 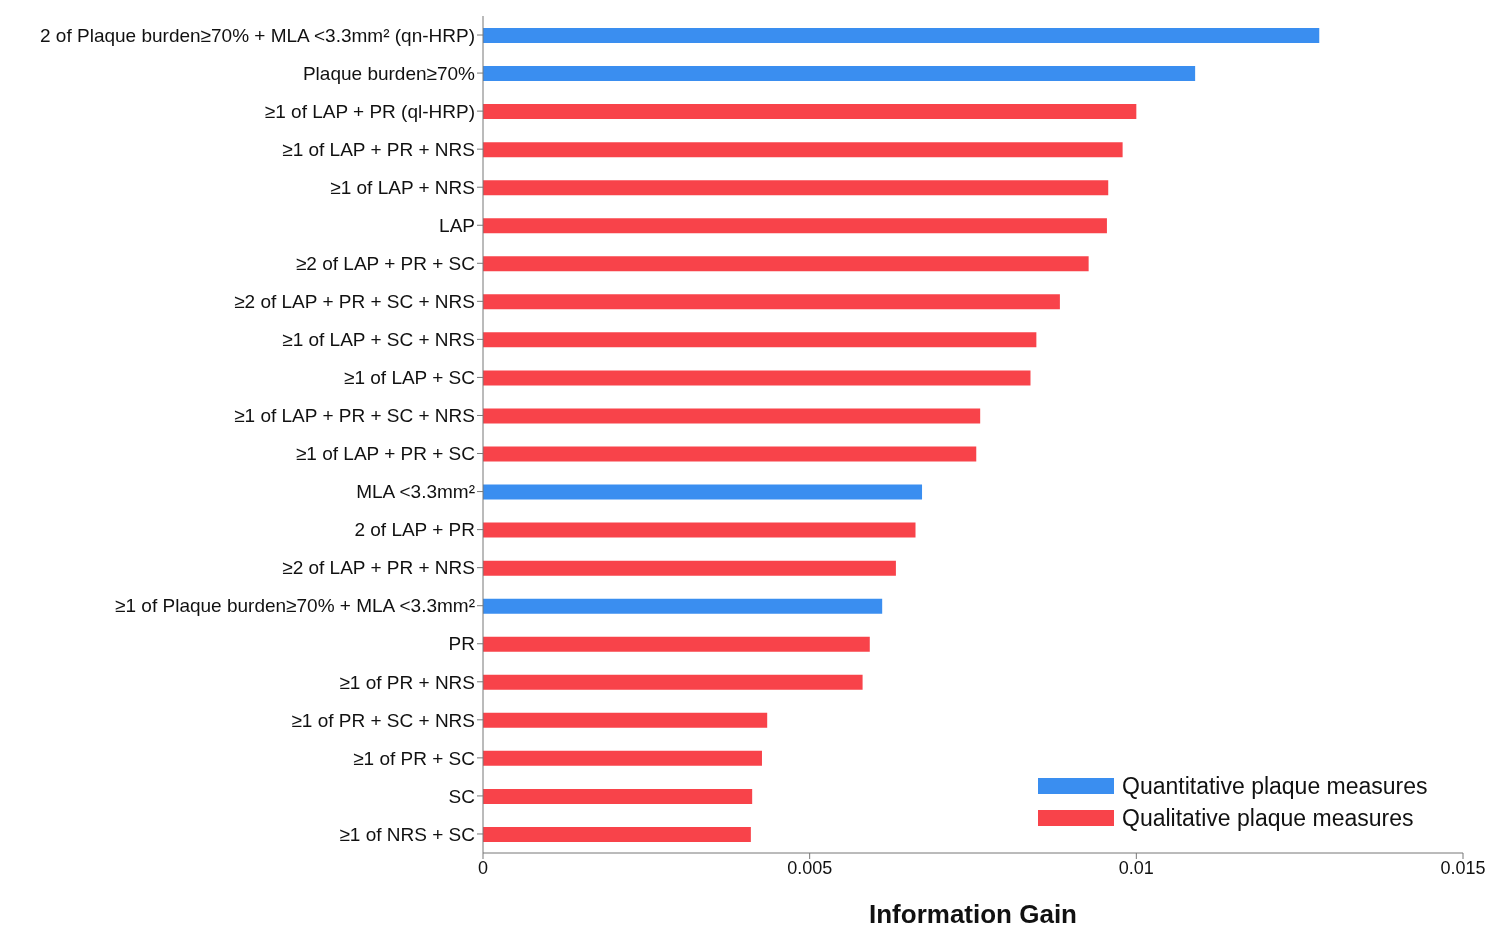 I want to click on y-tick-label: ≥1 of LAP + NRS, so click(x=402, y=187).